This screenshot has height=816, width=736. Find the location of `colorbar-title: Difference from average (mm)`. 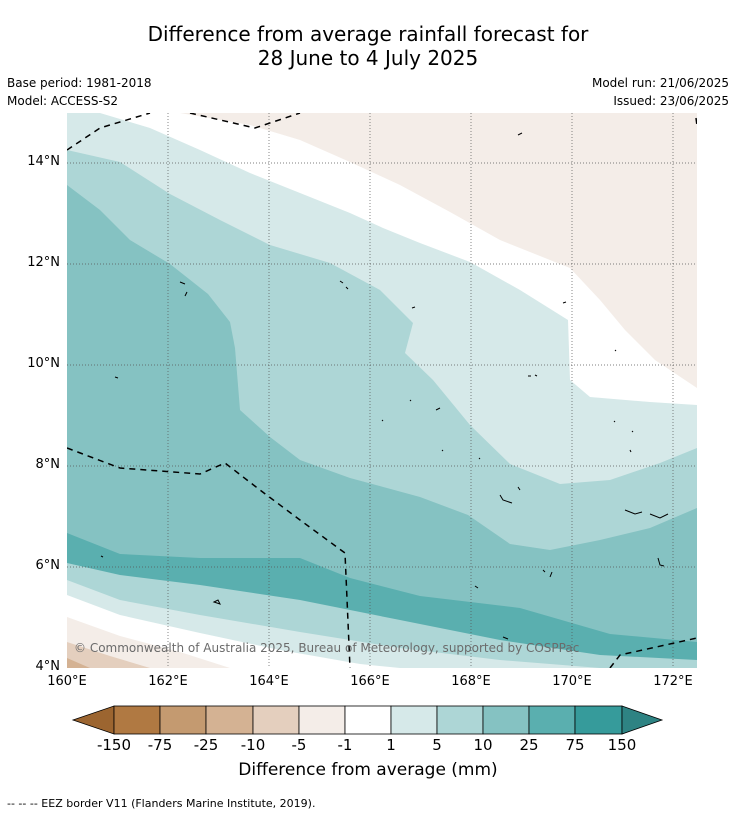

colorbar-title: Difference from average (mm) is located at coordinates (368, 770).